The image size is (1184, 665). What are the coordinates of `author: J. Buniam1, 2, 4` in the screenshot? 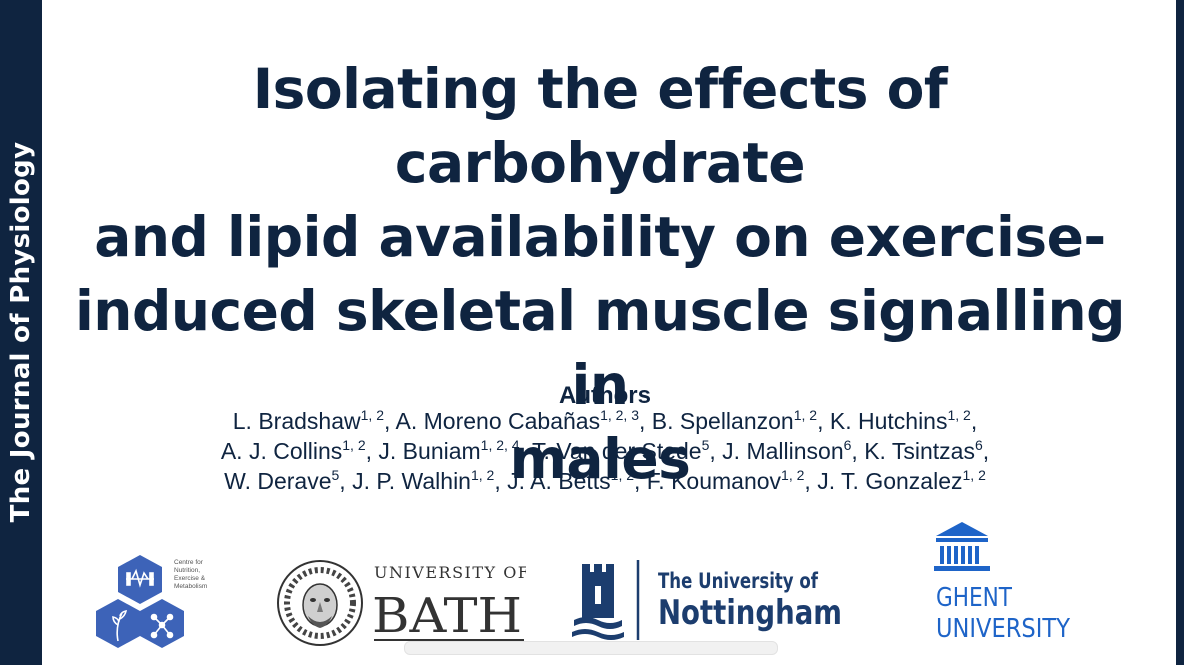 It's located at (448, 451).